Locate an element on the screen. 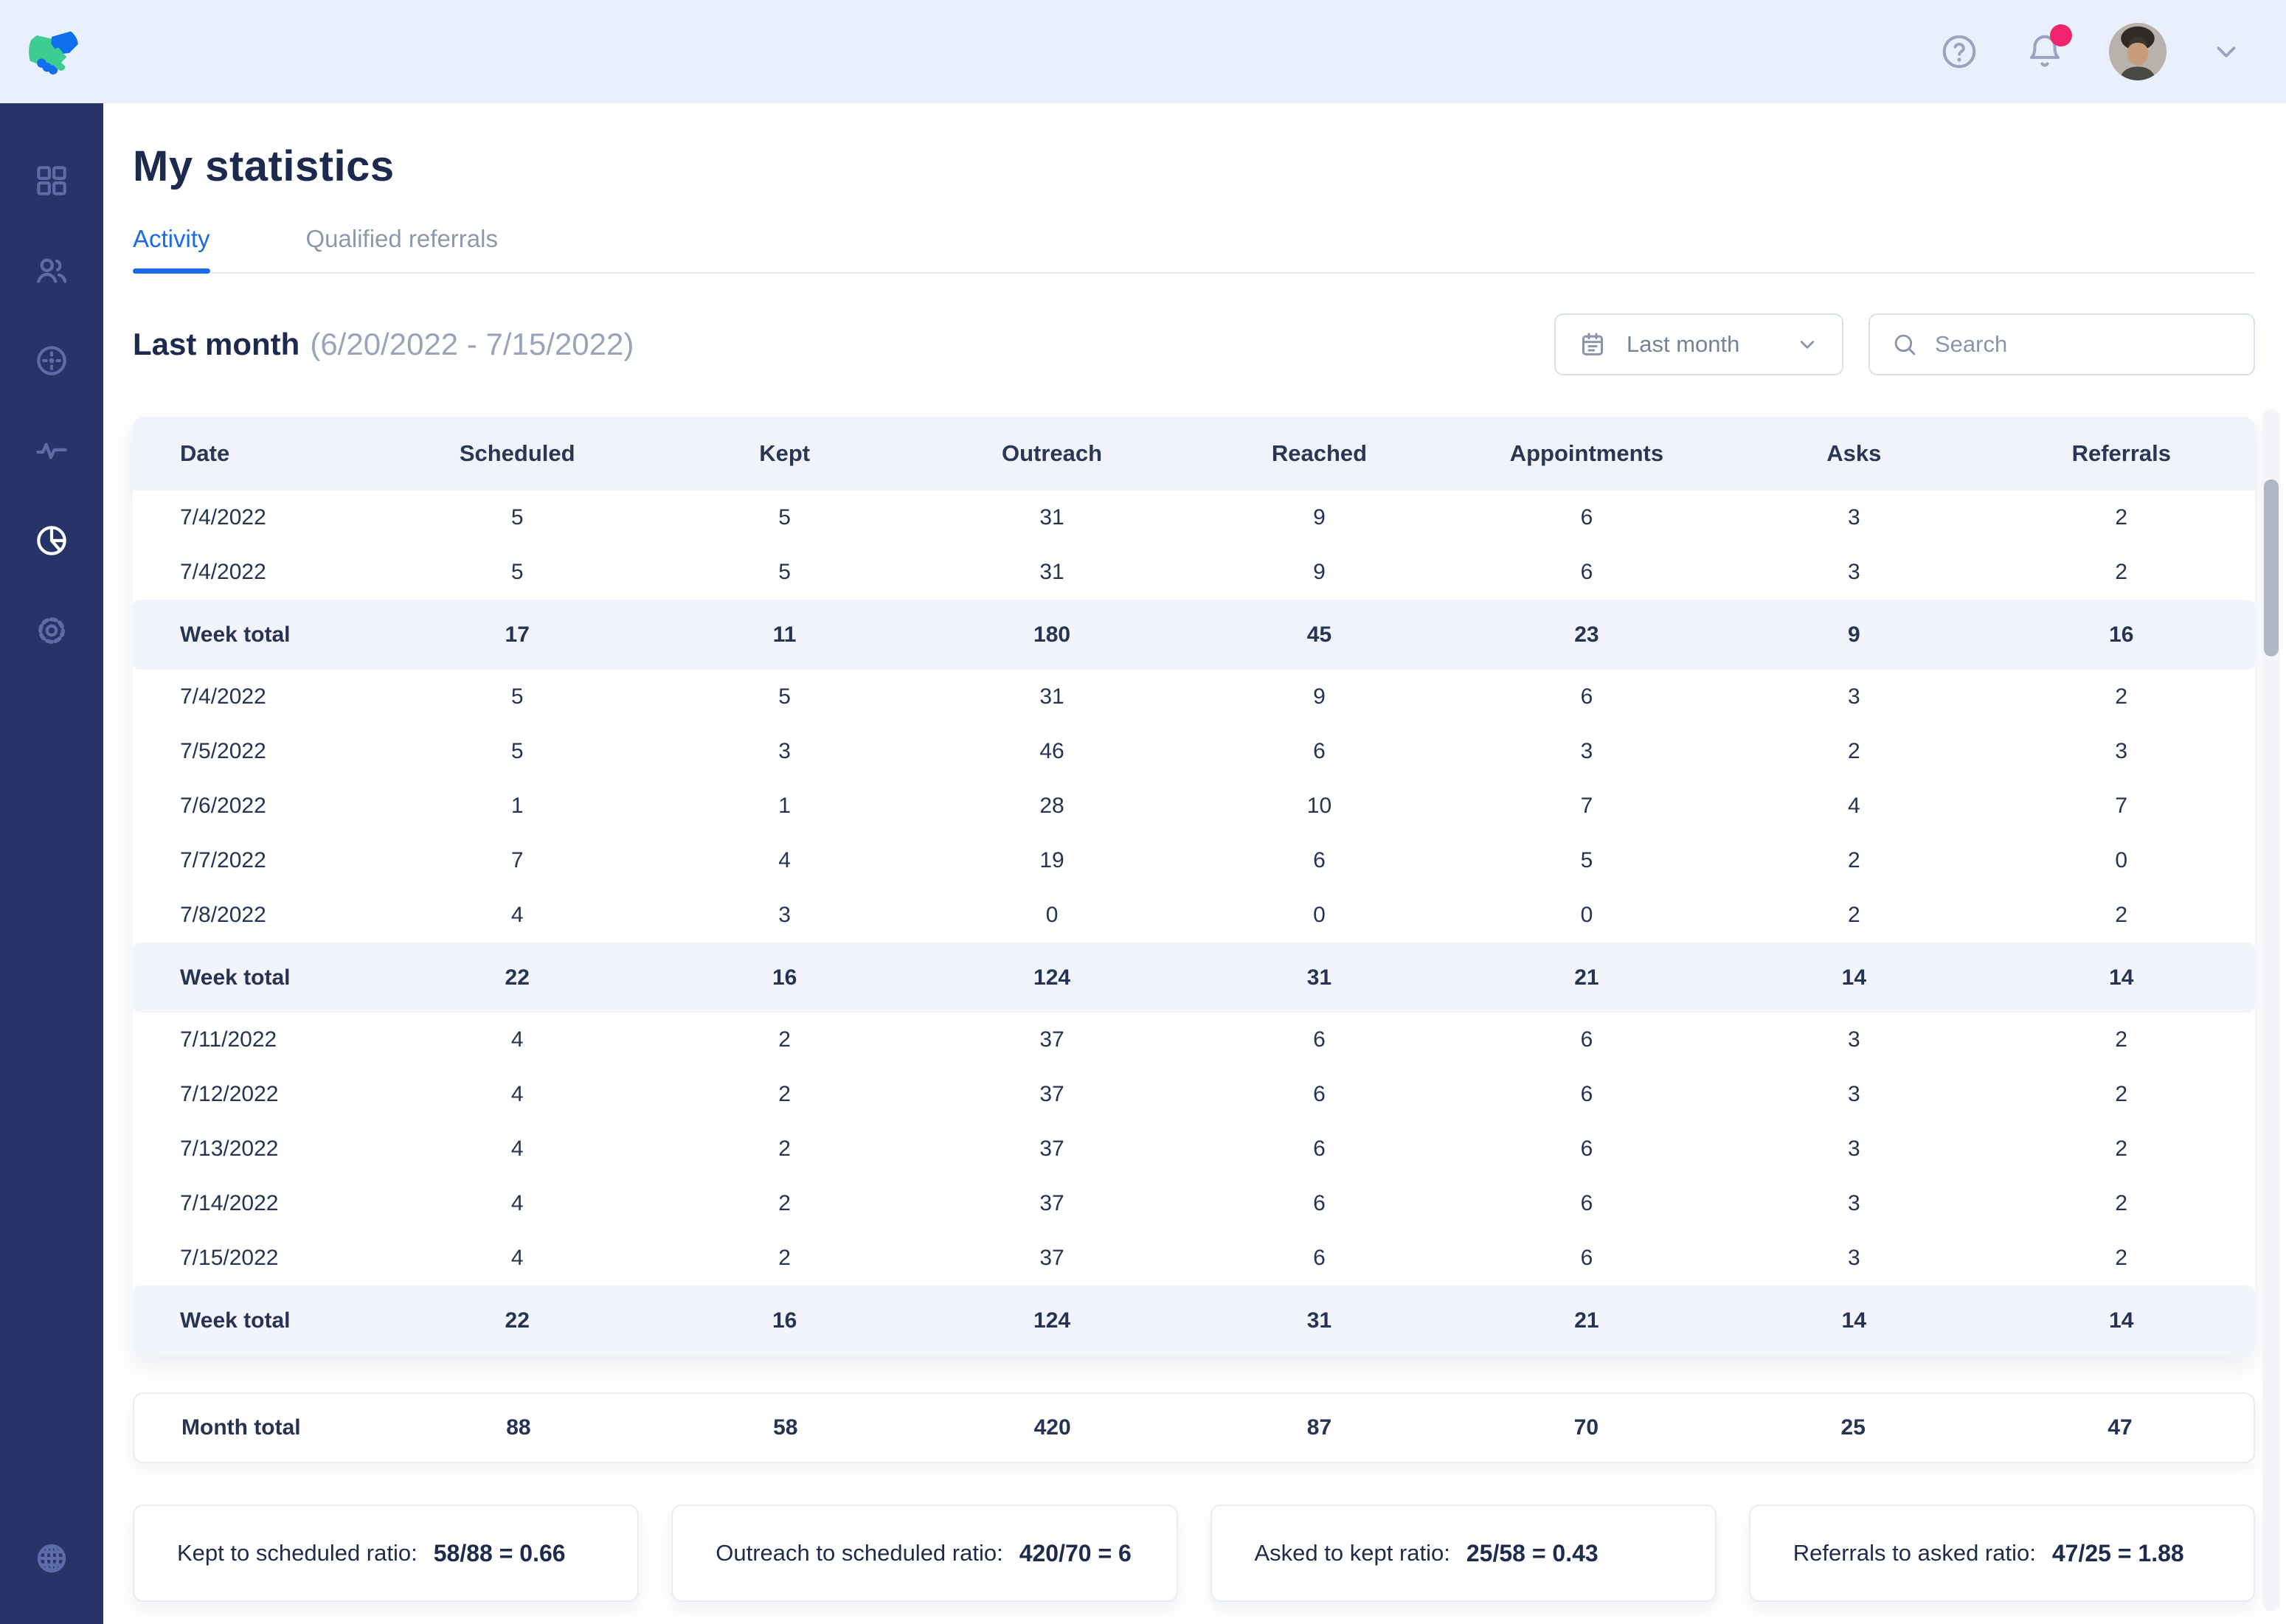 This screenshot has width=2286, height=1624. cell-value: 58 is located at coordinates (785, 1427).